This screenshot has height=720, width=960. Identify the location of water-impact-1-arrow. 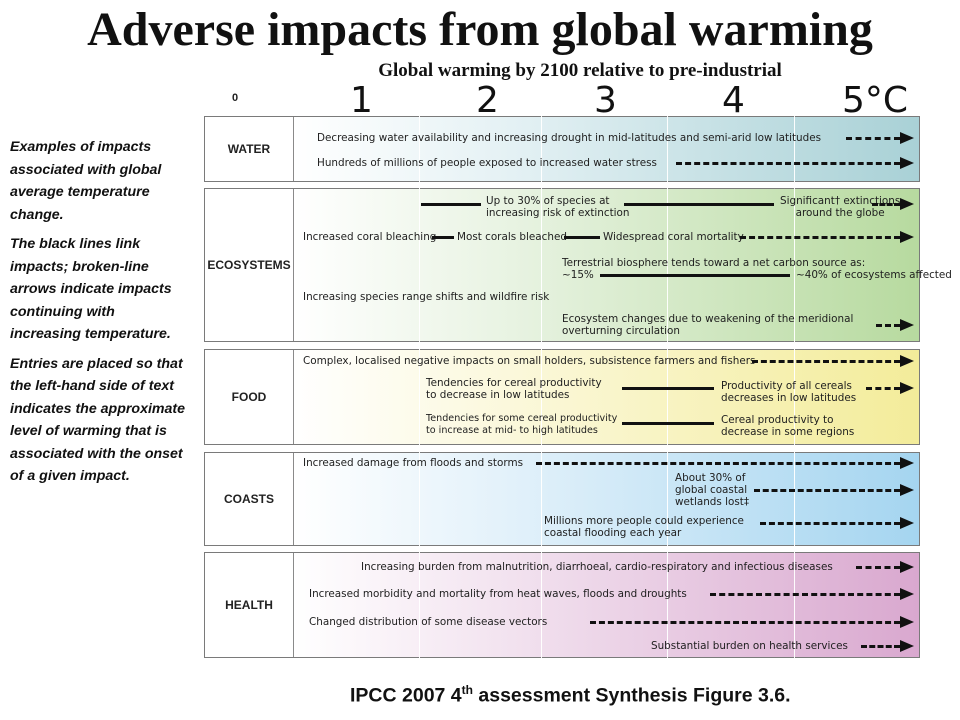
(907, 138).